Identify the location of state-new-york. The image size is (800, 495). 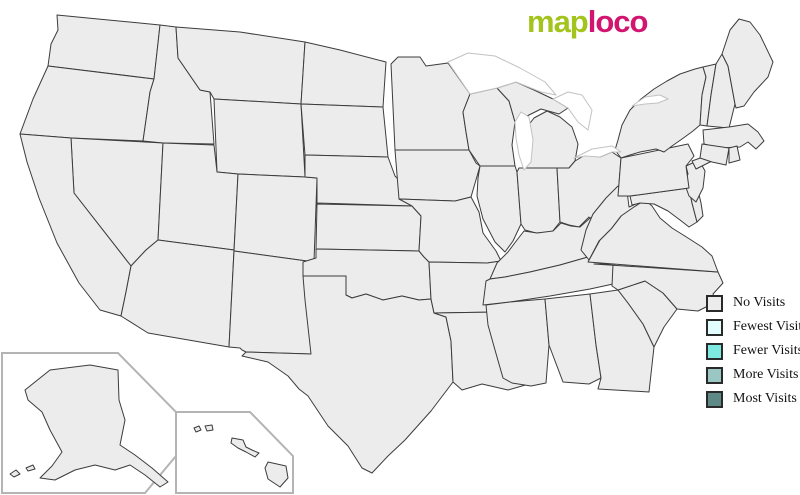
(660, 112).